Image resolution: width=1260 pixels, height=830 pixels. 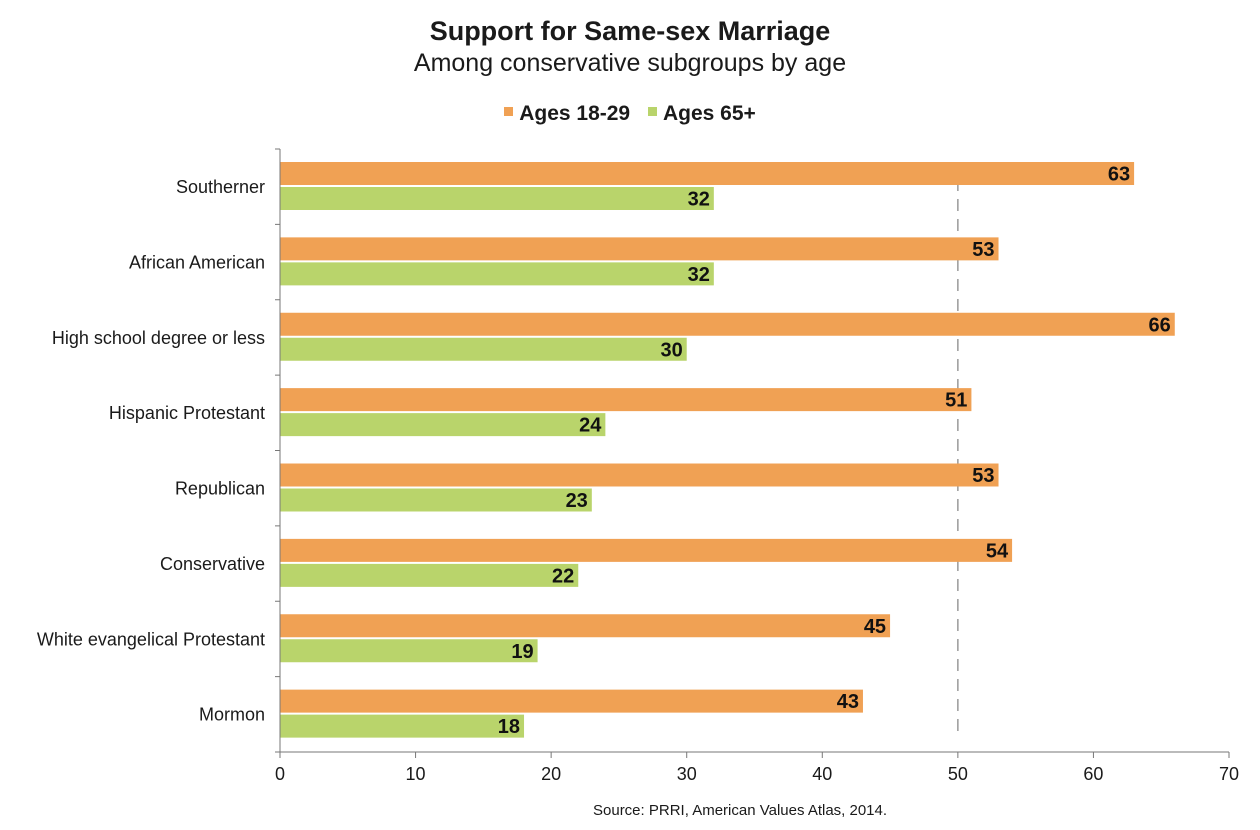 What do you see at coordinates (416, 774) in the screenshot?
I see `x-tick-label-10: 10` at bounding box center [416, 774].